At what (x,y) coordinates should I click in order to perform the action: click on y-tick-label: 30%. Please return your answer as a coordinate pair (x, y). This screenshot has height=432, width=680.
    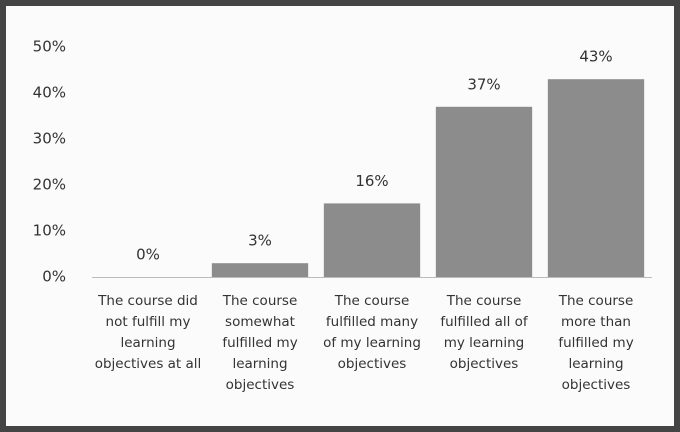
    Looking at the image, I should click on (49, 139).